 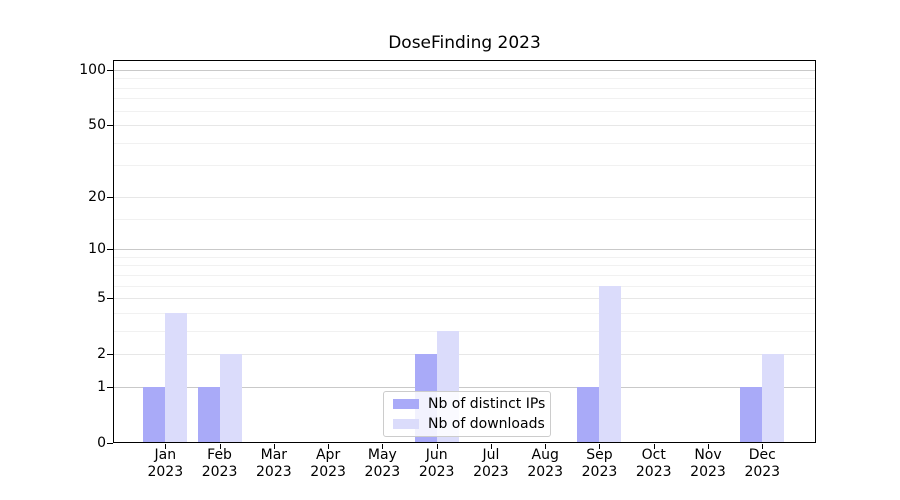 I want to click on bar-downloads-jan, so click(x=176, y=377).